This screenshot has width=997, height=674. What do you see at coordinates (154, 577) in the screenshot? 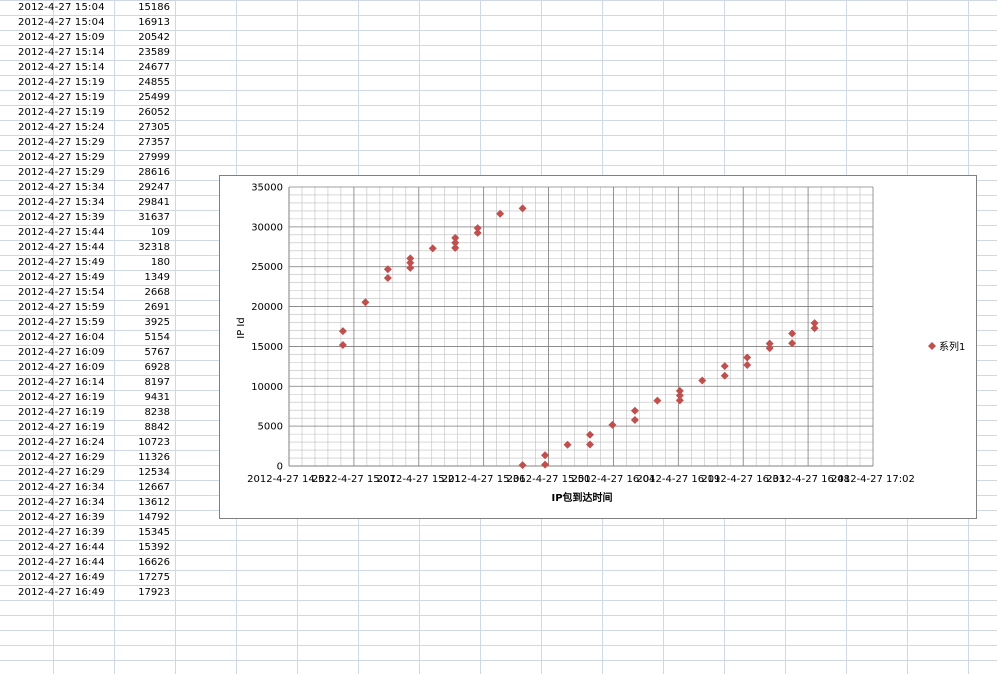
I see `value-cell: 17275` at bounding box center [154, 577].